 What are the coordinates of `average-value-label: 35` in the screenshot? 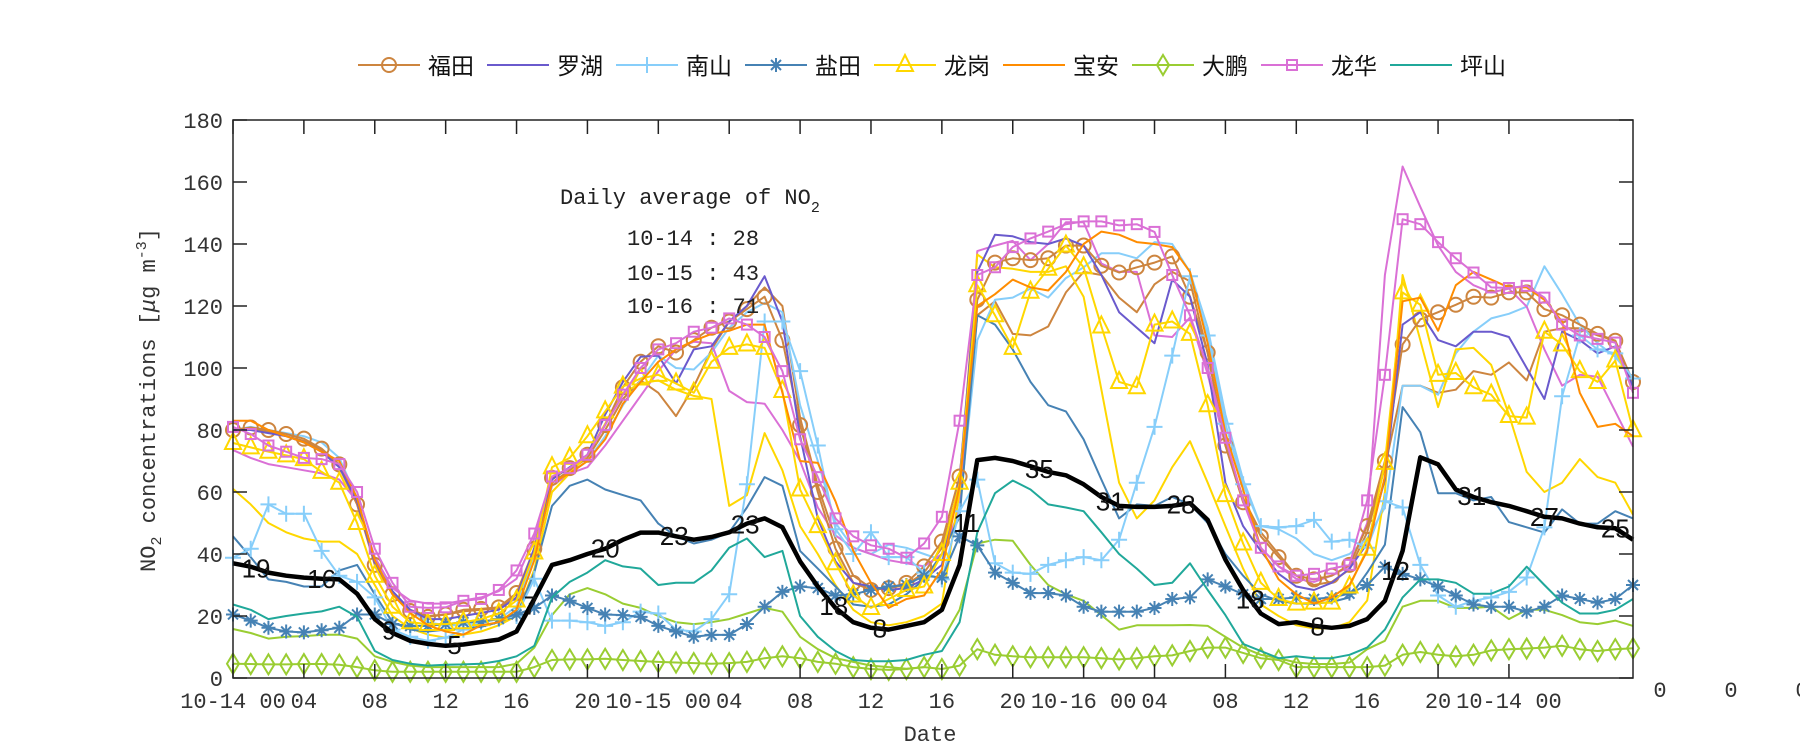 It's located at (1039, 469).